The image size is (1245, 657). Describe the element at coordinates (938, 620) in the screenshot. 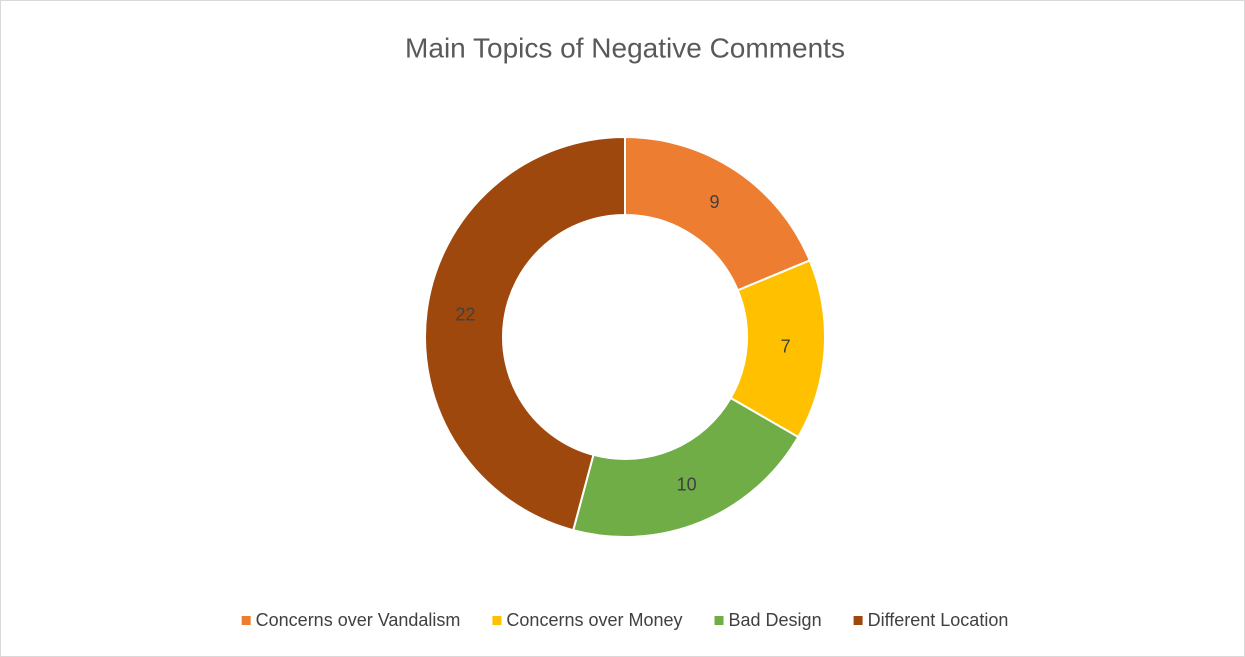

I see `legend-label: Different Location` at that location.